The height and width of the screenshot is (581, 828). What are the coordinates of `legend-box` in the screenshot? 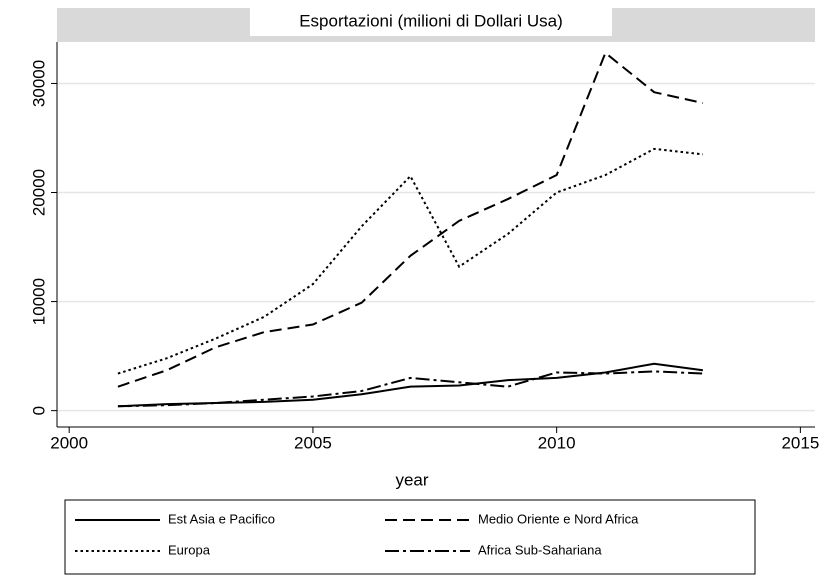 It's located at (410, 537).